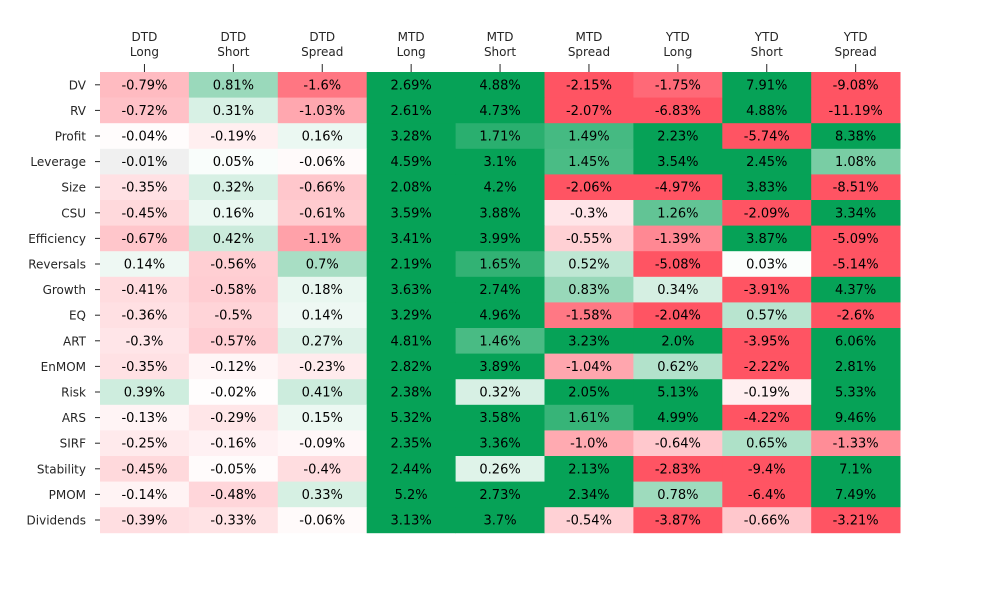 The image size is (1000, 600). Describe the element at coordinates (233, 316) in the screenshot. I see `cell-value-label: -0.5%` at that location.